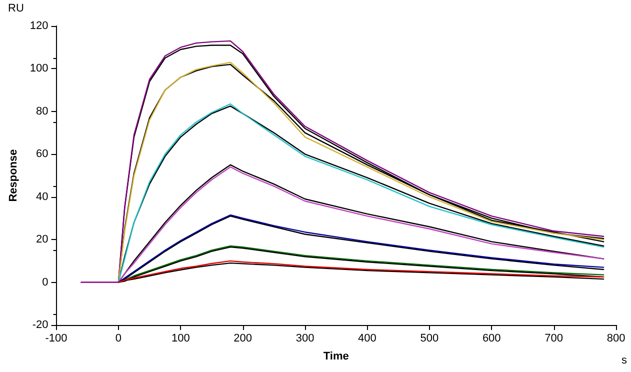 The height and width of the screenshot is (372, 631). Describe the element at coordinates (367, 338) in the screenshot. I see `x-tick-label: 400` at that location.